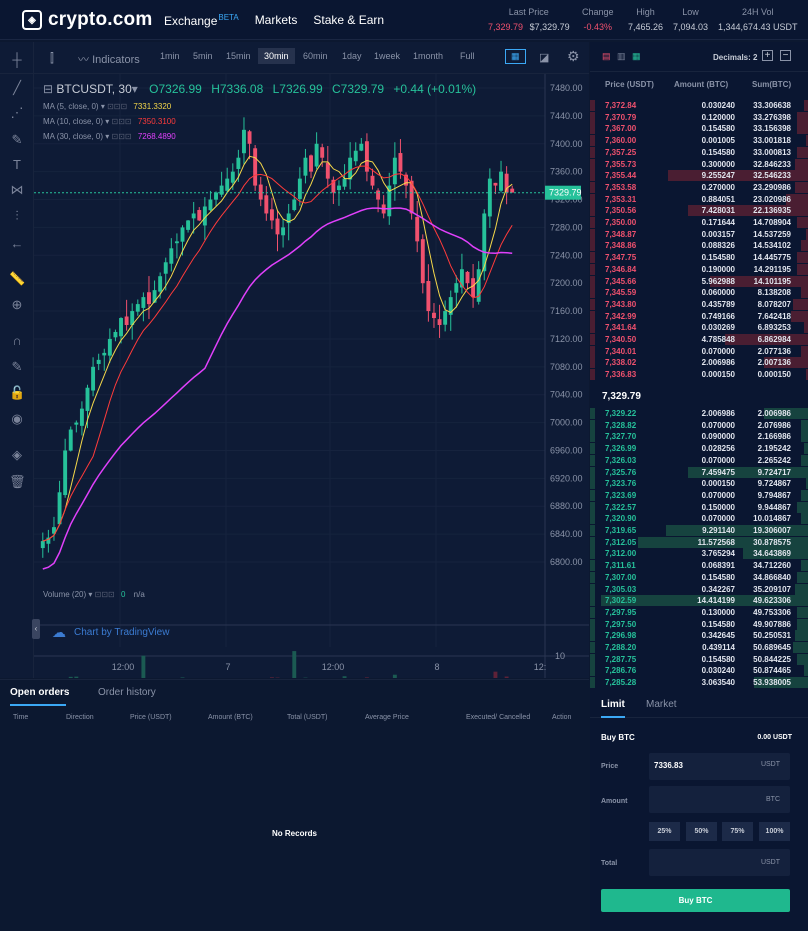 The image size is (808, 931). Describe the element at coordinates (699, 671) in the screenshot. I see `bid-row: 7,286.76 0.030240 50.874465` at that location.